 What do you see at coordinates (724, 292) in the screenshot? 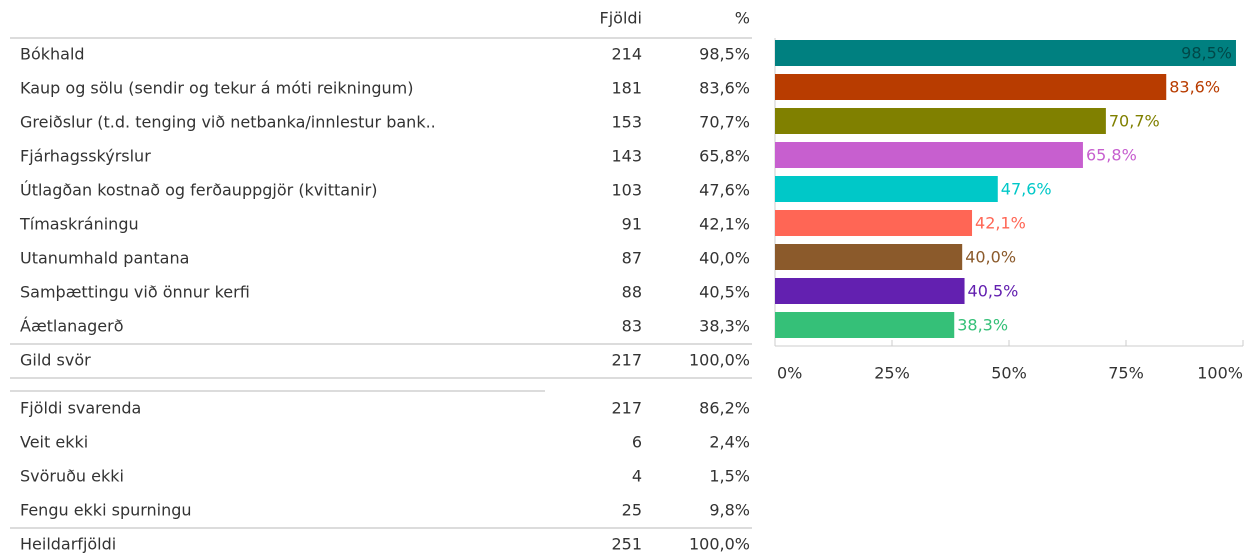
I see `row-percent: 40,5%` at bounding box center [724, 292].